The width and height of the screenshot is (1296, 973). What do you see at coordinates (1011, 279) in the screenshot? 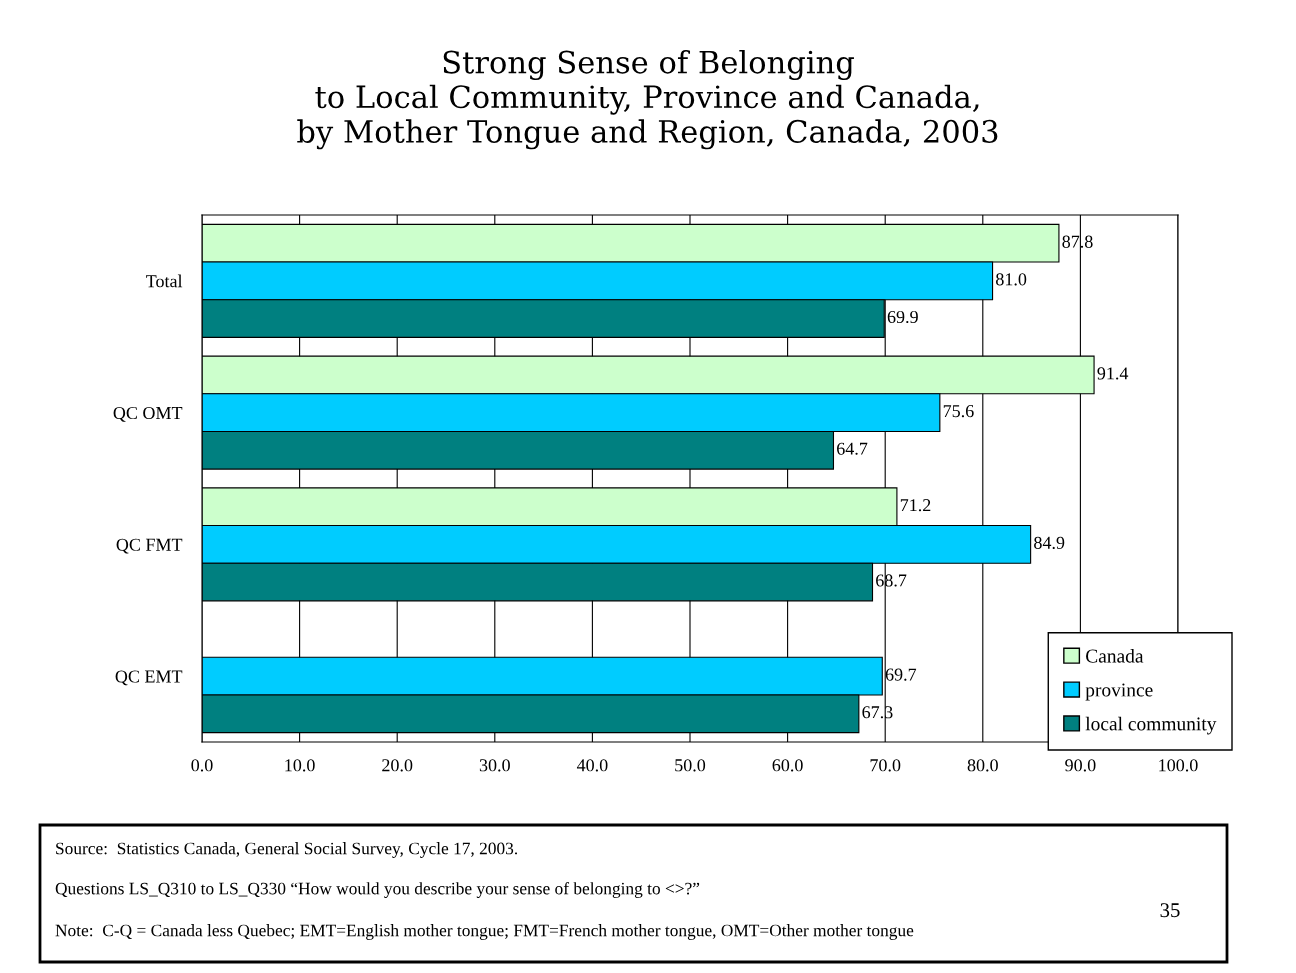
I see `data-label: 81.0` at bounding box center [1011, 279].